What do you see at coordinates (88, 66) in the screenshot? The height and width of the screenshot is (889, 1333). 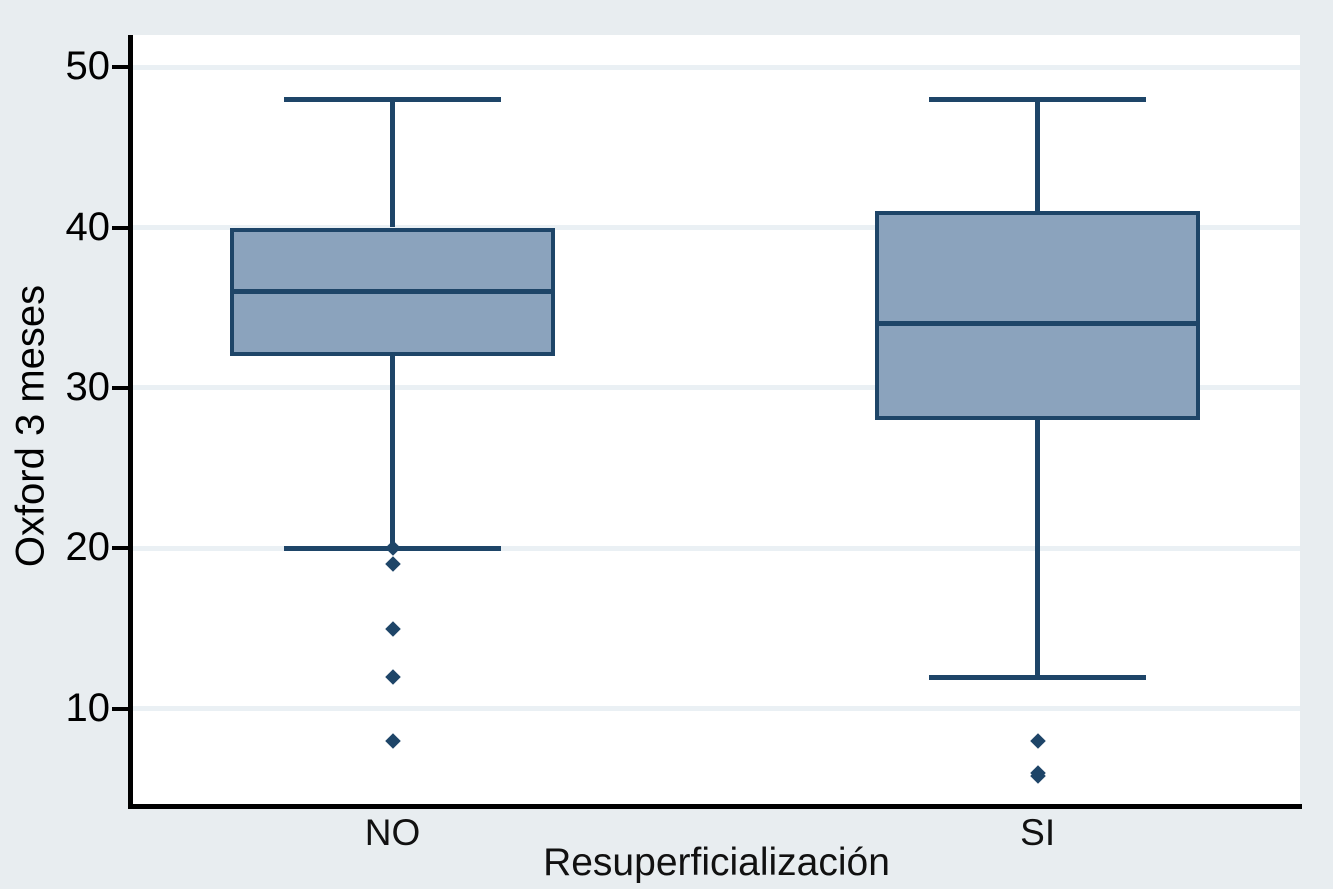 I see `y-tick-label-50: 50` at bounding box center [88, 66].